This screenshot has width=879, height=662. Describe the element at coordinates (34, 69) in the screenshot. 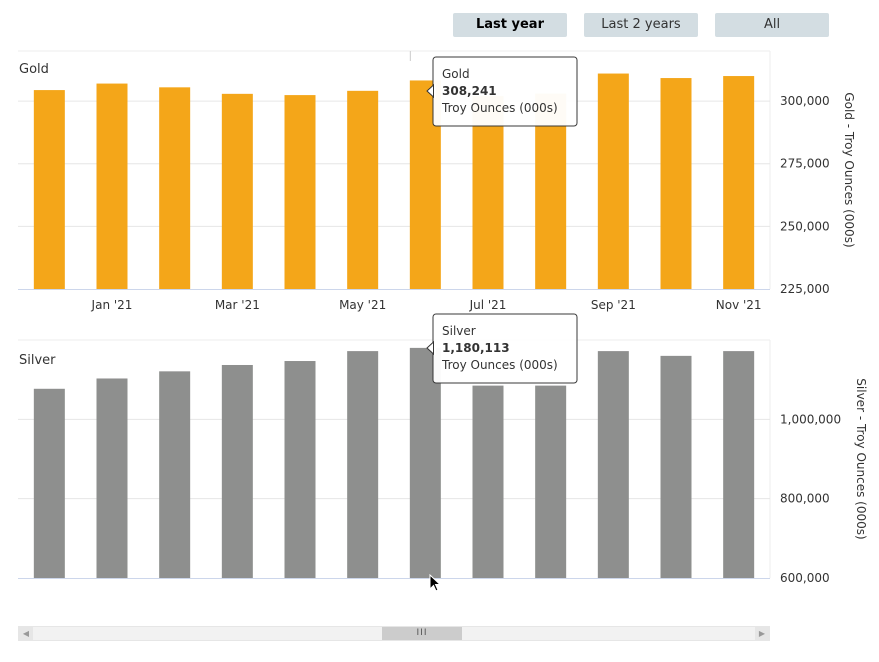

I see `gold-chart-title: Gold` at that location.